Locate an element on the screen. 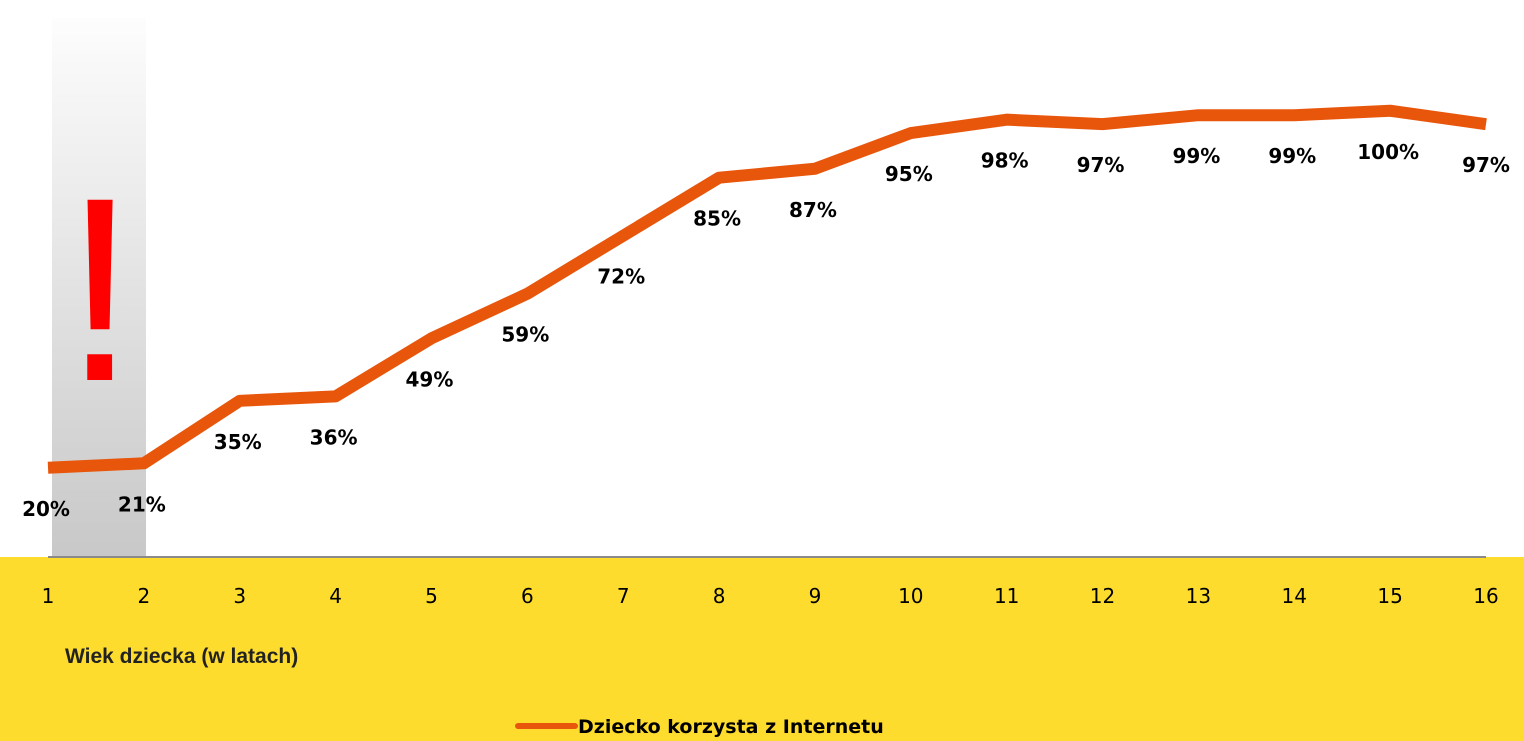 This screenshot has width=1524, height=741. x-tick-label: 12 is located at coordinates (1102, 596).